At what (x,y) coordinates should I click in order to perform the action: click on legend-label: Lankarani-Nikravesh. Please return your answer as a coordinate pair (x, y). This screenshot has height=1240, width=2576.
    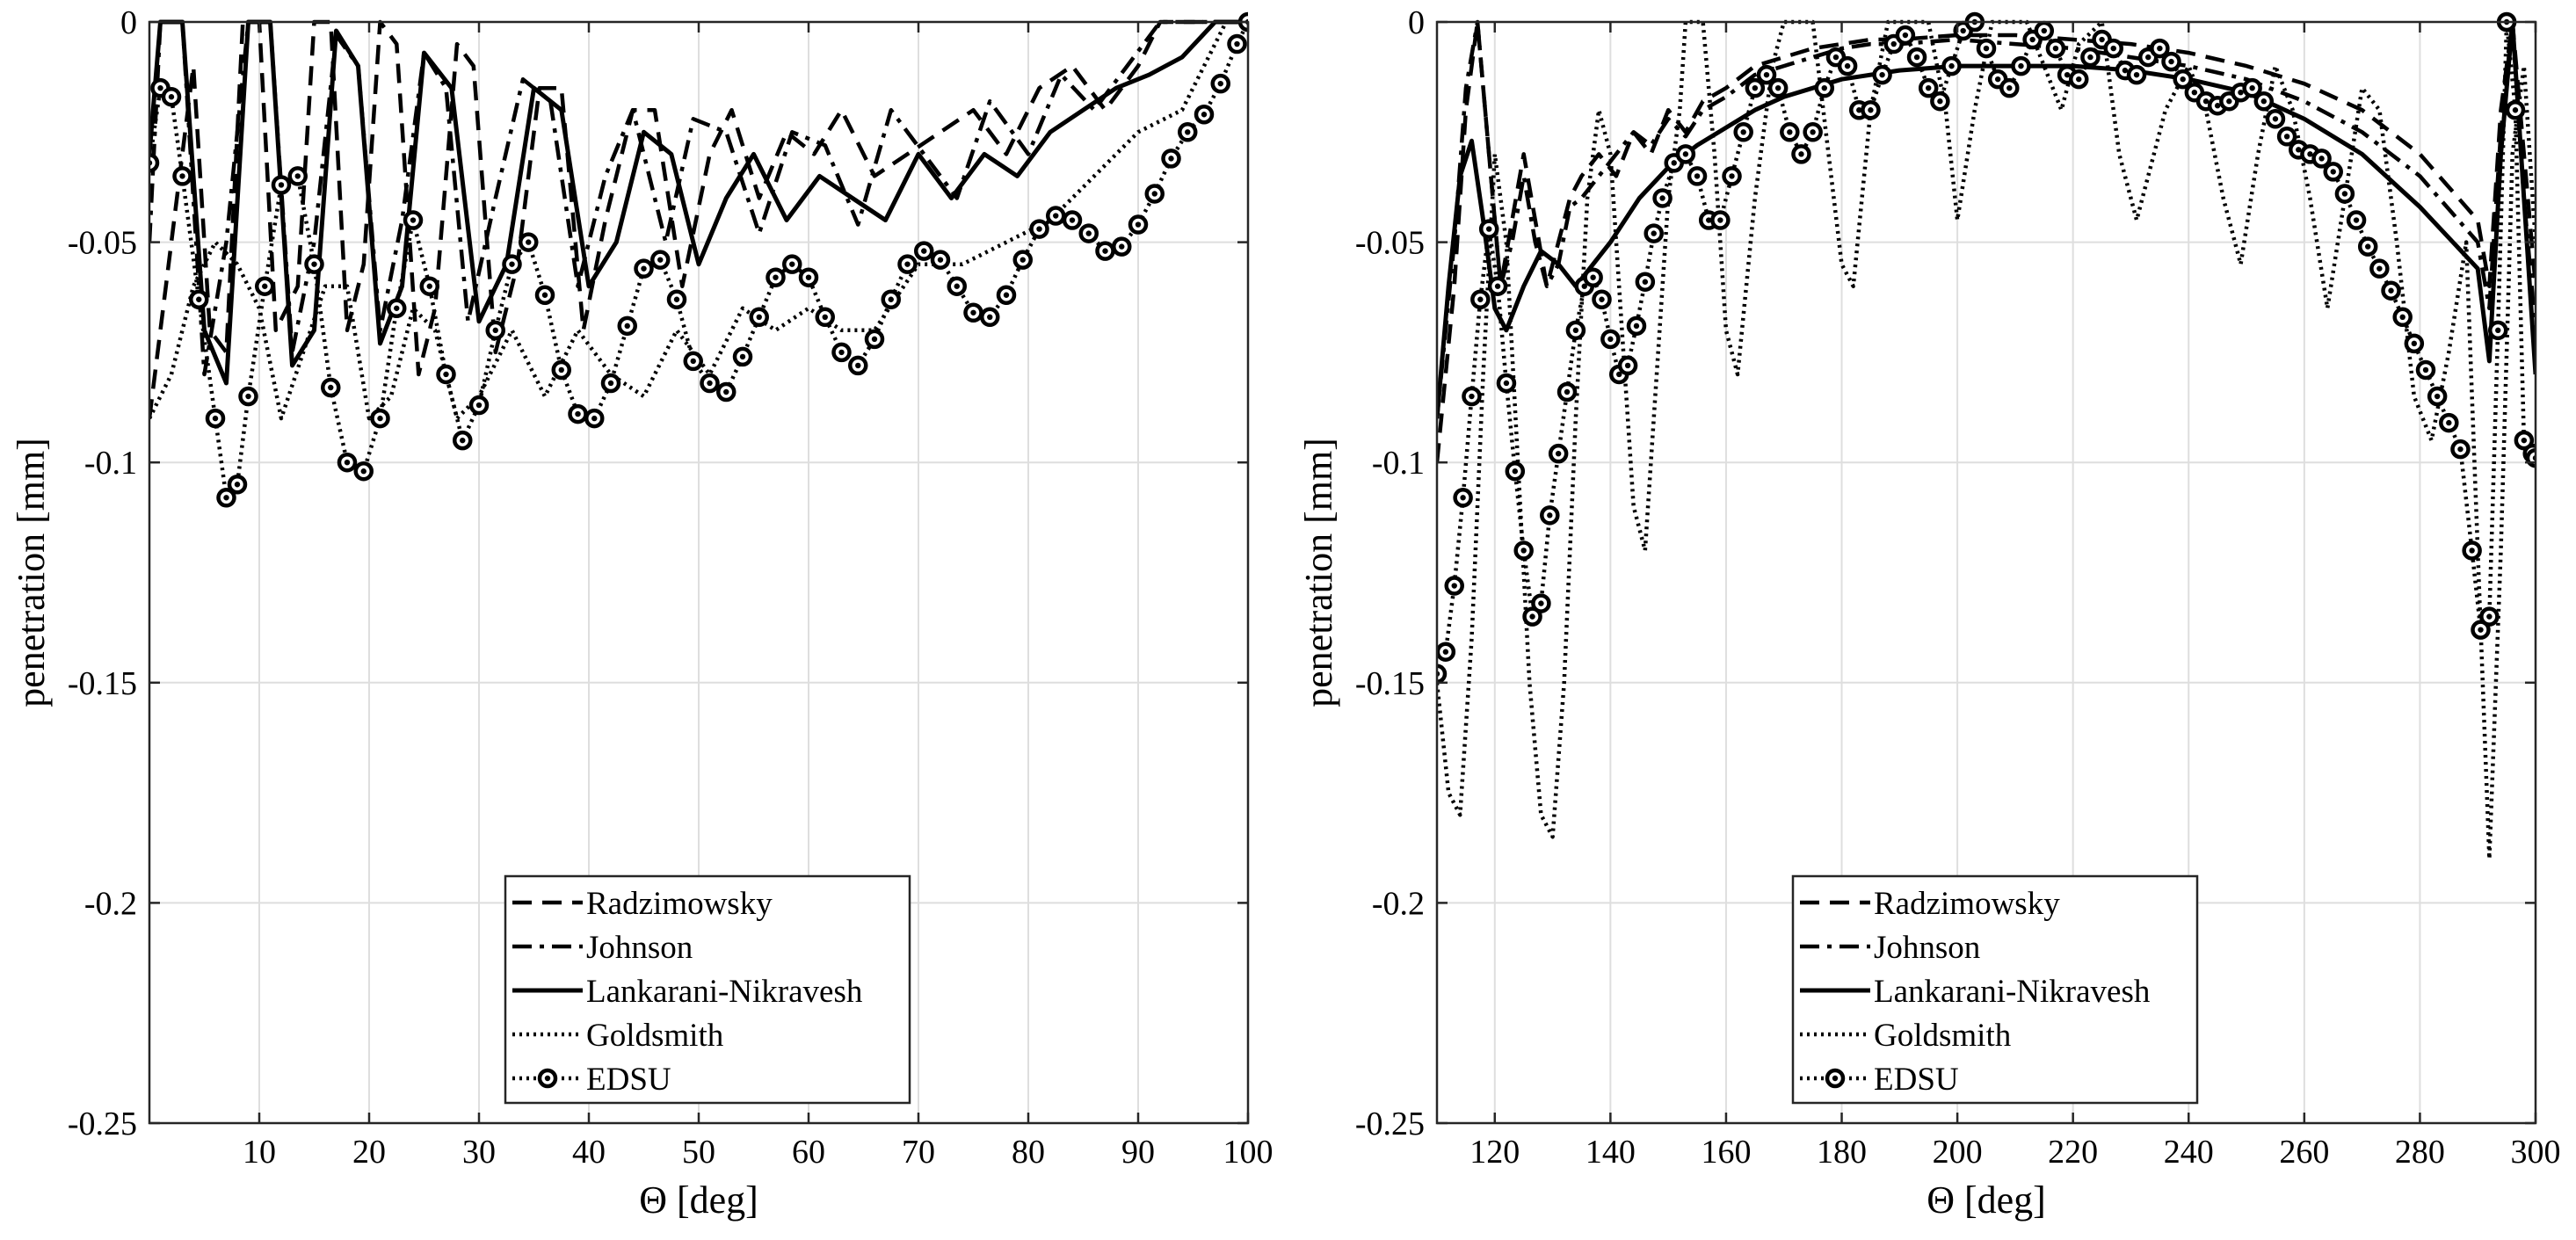
    Looking at the image, I should click on (724, 992).